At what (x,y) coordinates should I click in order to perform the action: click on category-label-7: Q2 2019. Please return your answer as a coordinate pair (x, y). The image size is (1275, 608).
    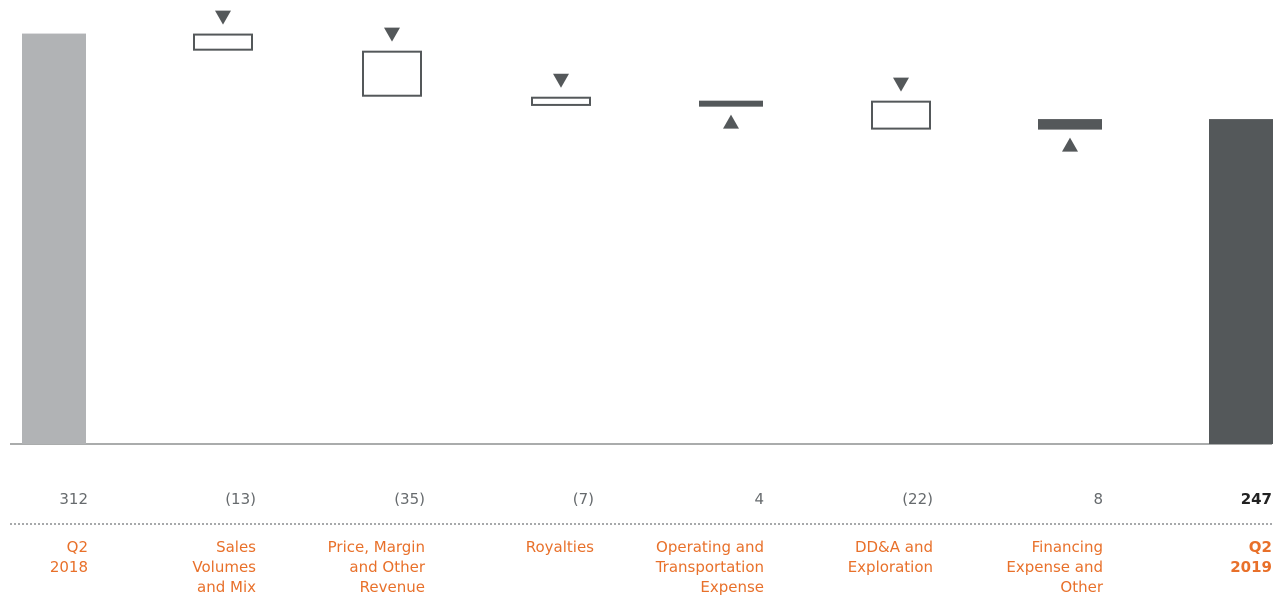
    Looking at the image, I should click on (1251, 557).